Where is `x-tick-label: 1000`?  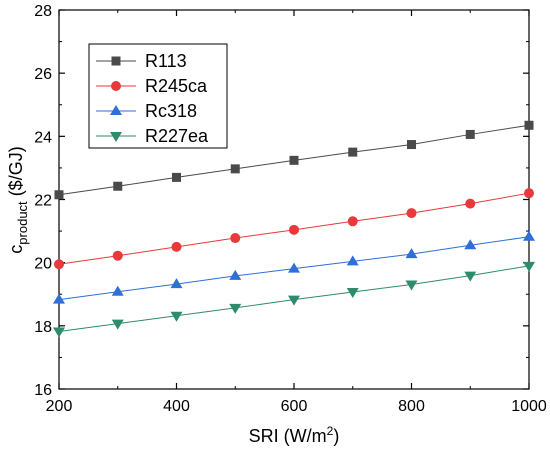
x-tick-label: 1000 is located at coordinates (529, 406).